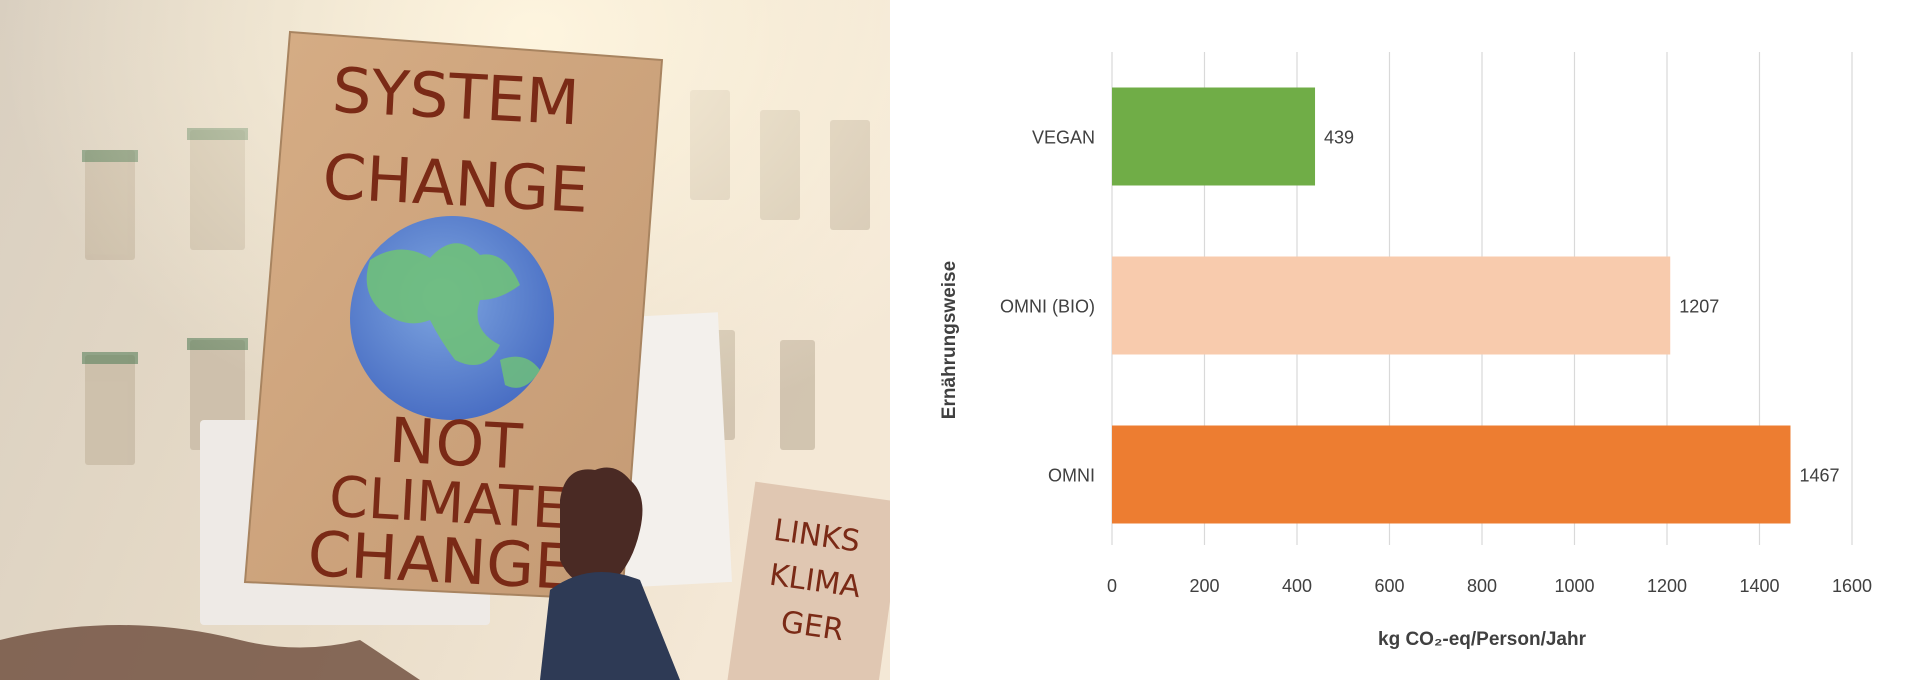  Describe the element at coordinates (1699, 307) in the screenshot. I see `data-label: 1207` at that location.